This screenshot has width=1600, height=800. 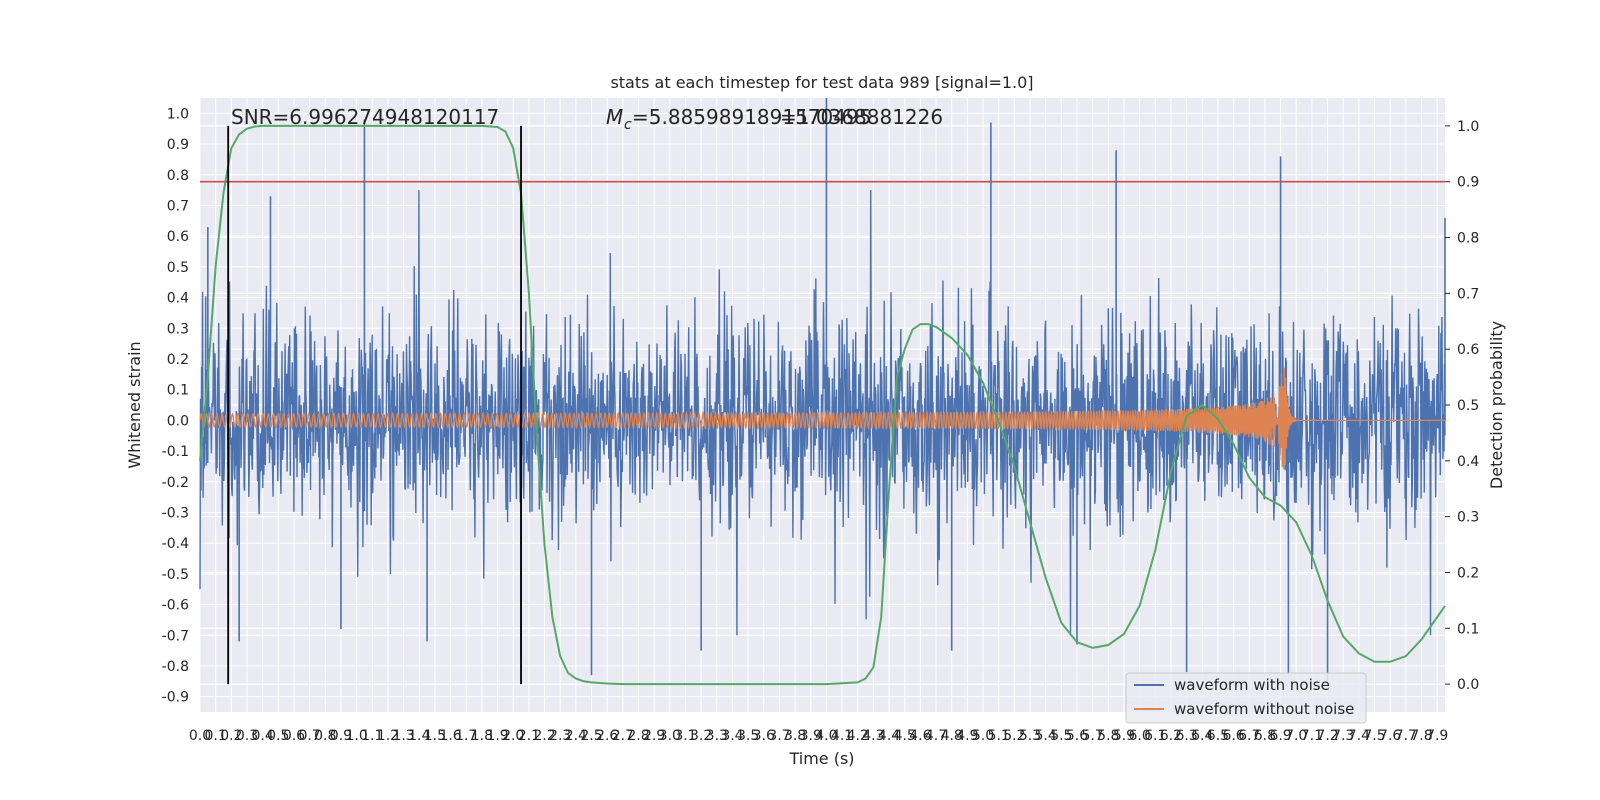 I want to click on x-tick-label: 2.8, so click(x=638, y=736).